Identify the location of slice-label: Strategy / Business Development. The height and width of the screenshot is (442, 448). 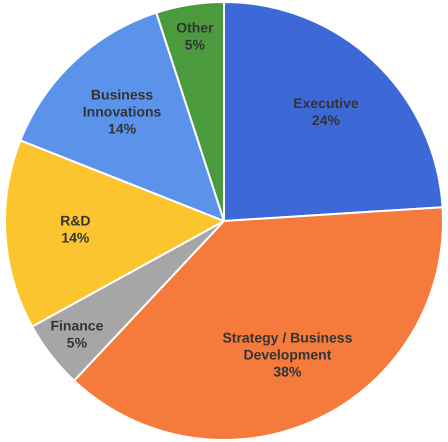
(287, 346).